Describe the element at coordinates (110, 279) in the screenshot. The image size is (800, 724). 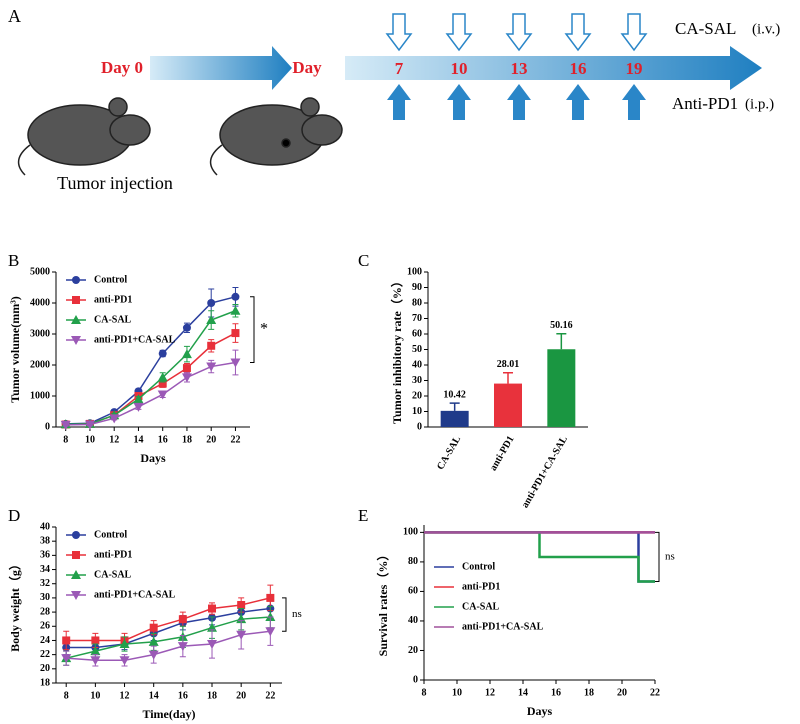
I see `legend-label: Control` at that location.